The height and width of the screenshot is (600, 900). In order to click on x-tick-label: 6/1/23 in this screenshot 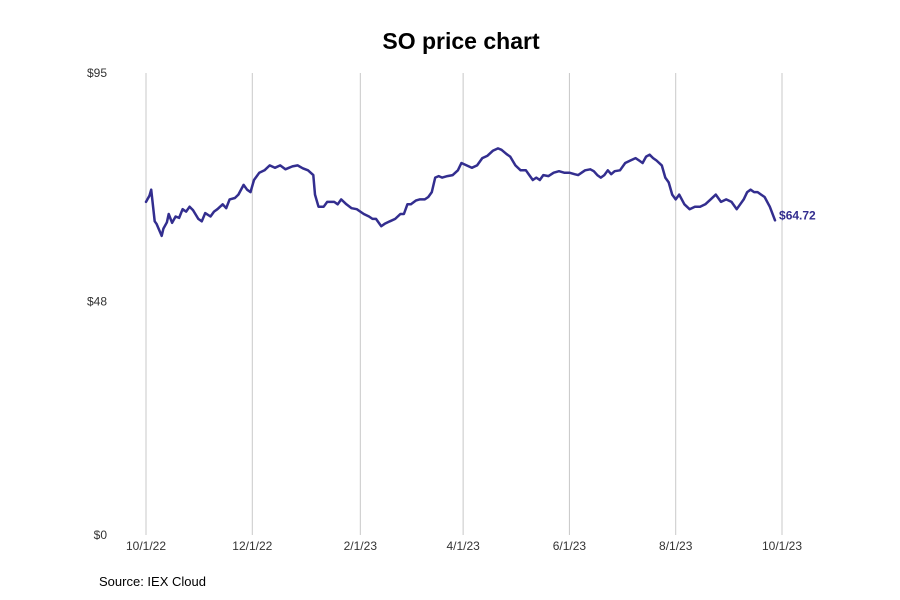, I will do `click(570, 546)`.